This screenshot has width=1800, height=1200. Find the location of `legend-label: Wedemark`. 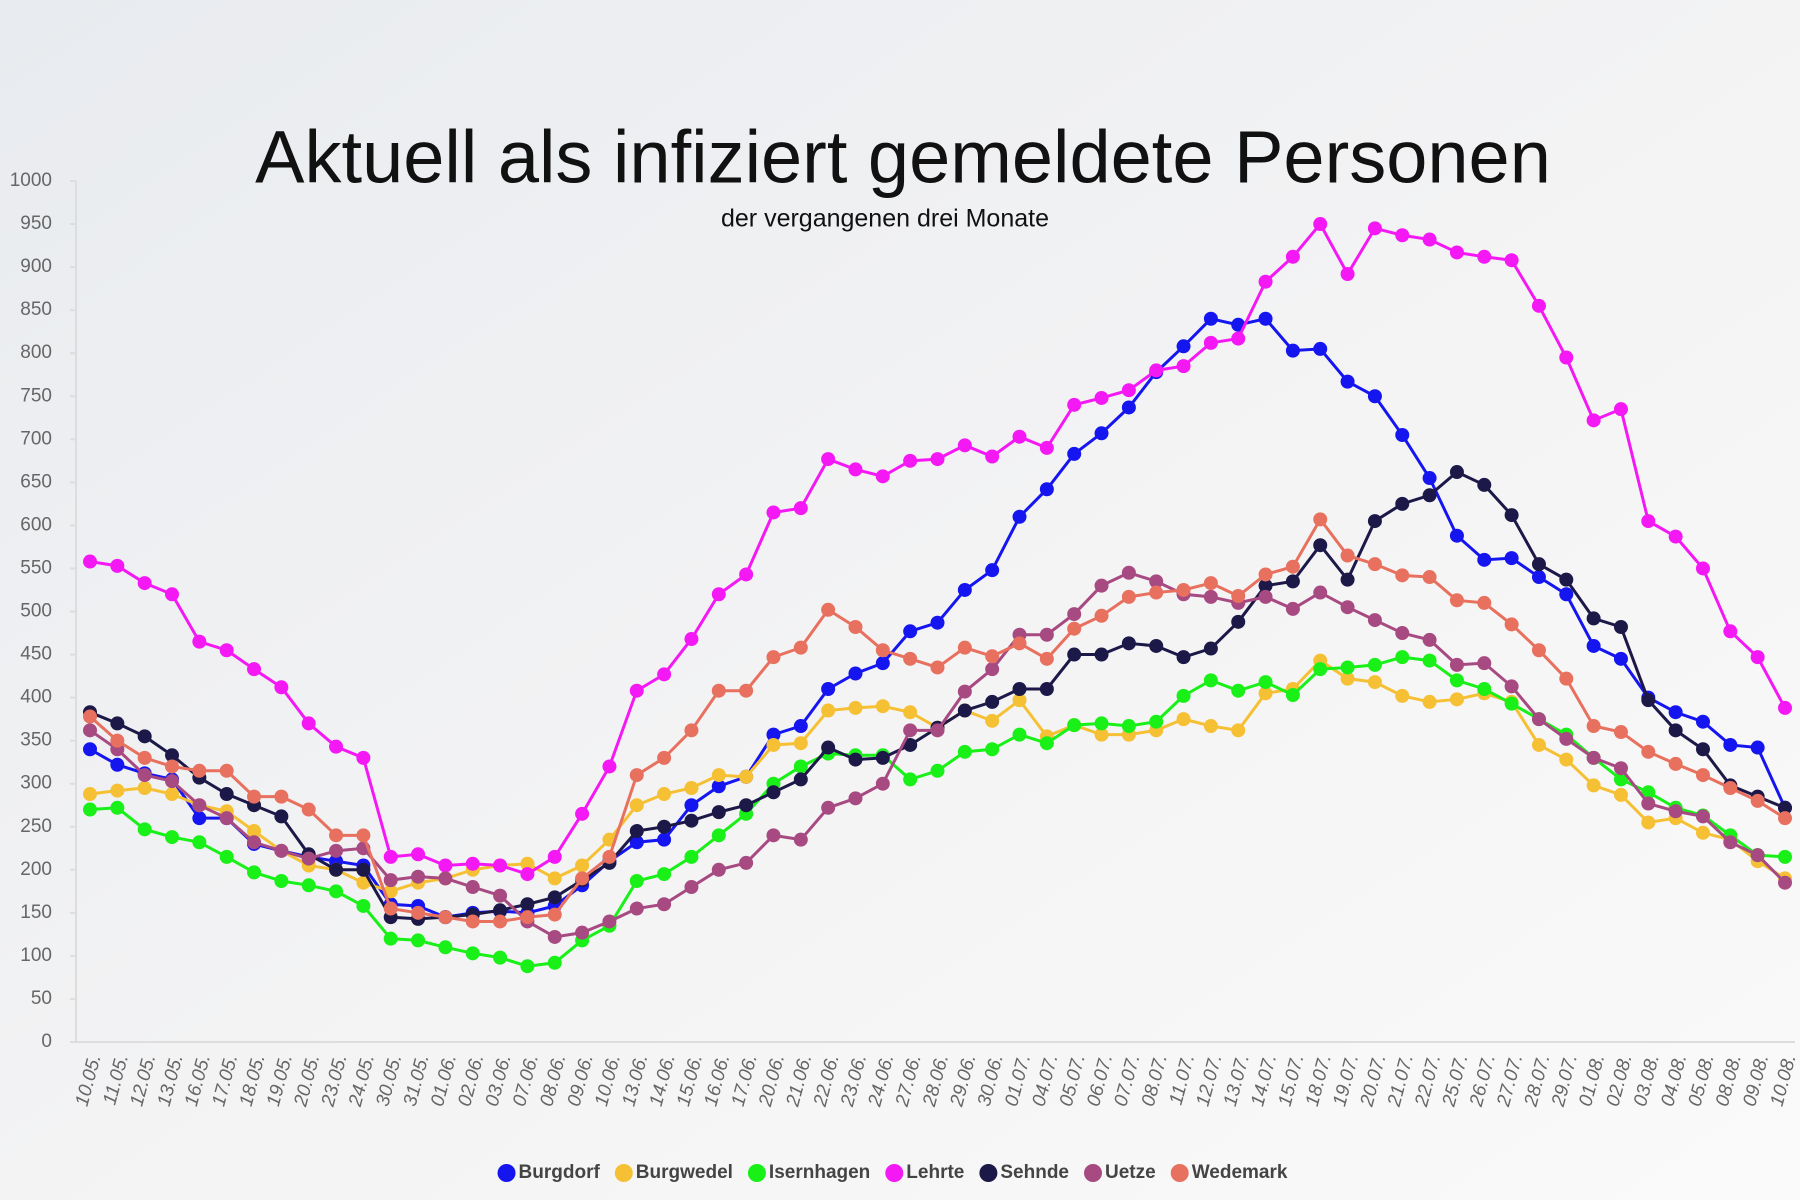

legend-label: Wedemark is located at coordinates (1240, 1172).